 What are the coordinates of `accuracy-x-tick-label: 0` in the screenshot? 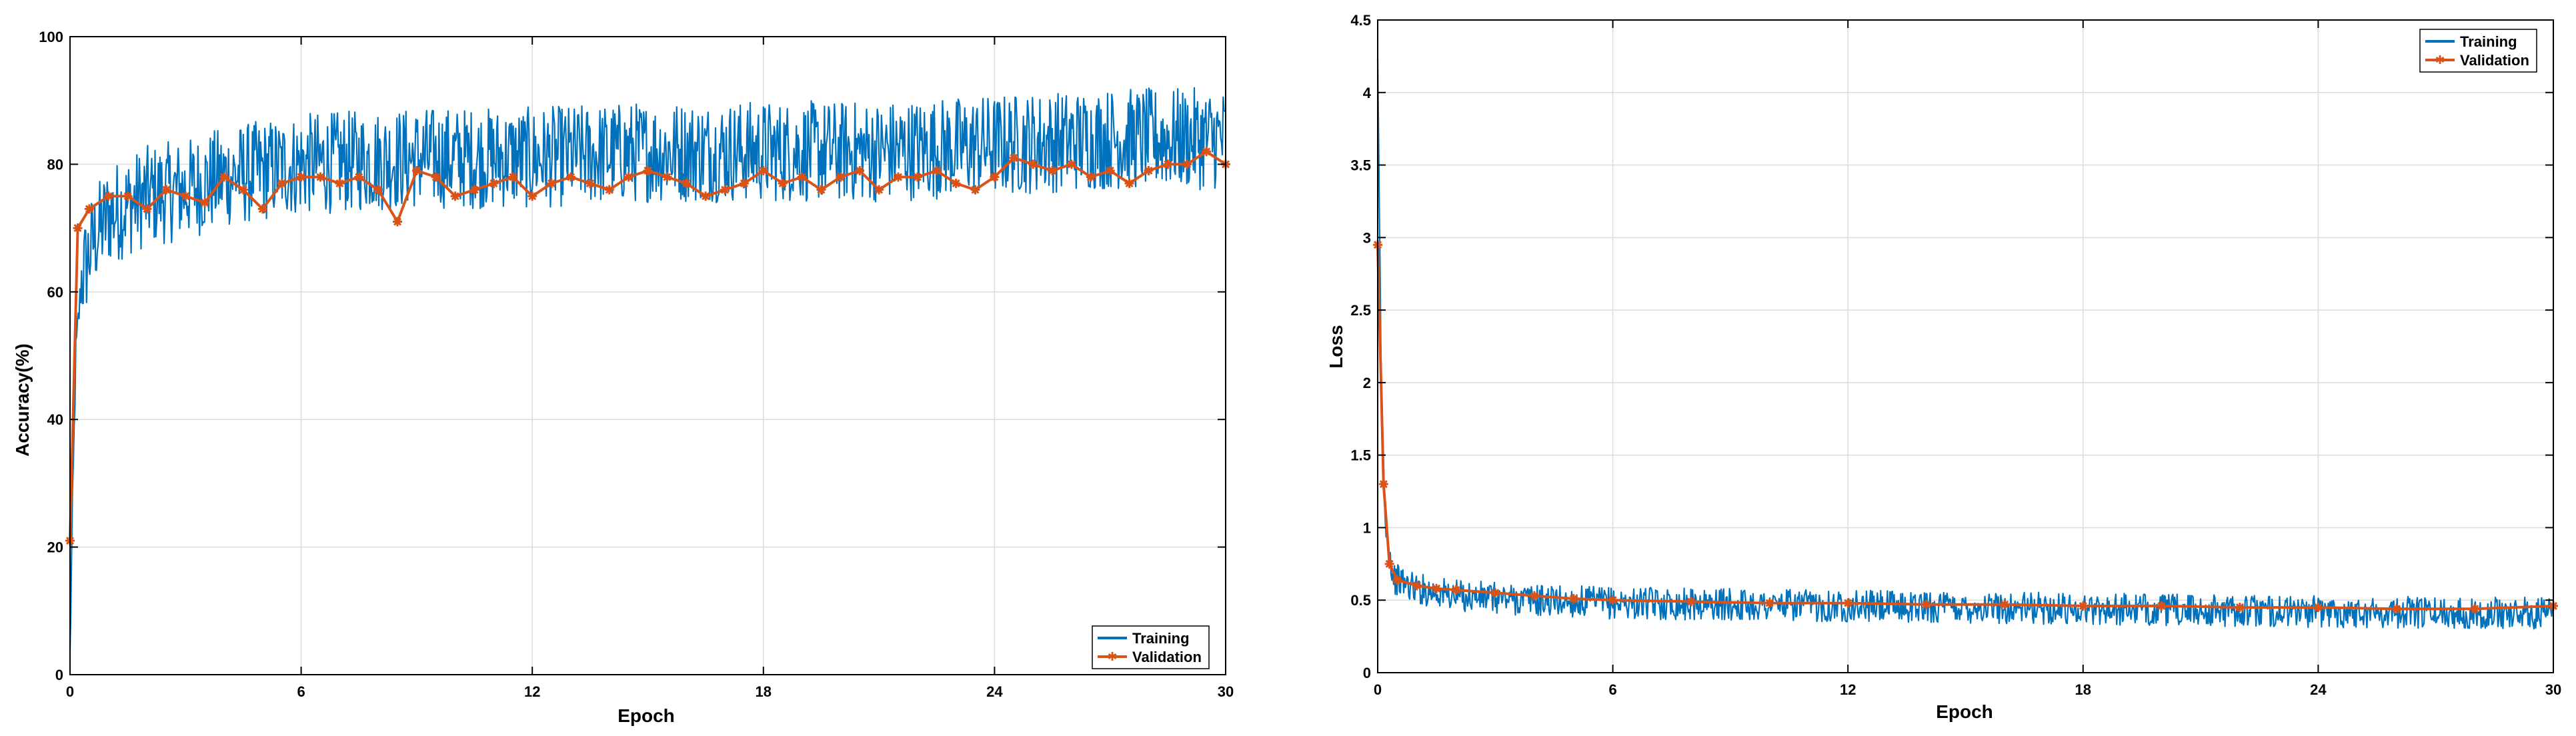 It's located at (70, 691).